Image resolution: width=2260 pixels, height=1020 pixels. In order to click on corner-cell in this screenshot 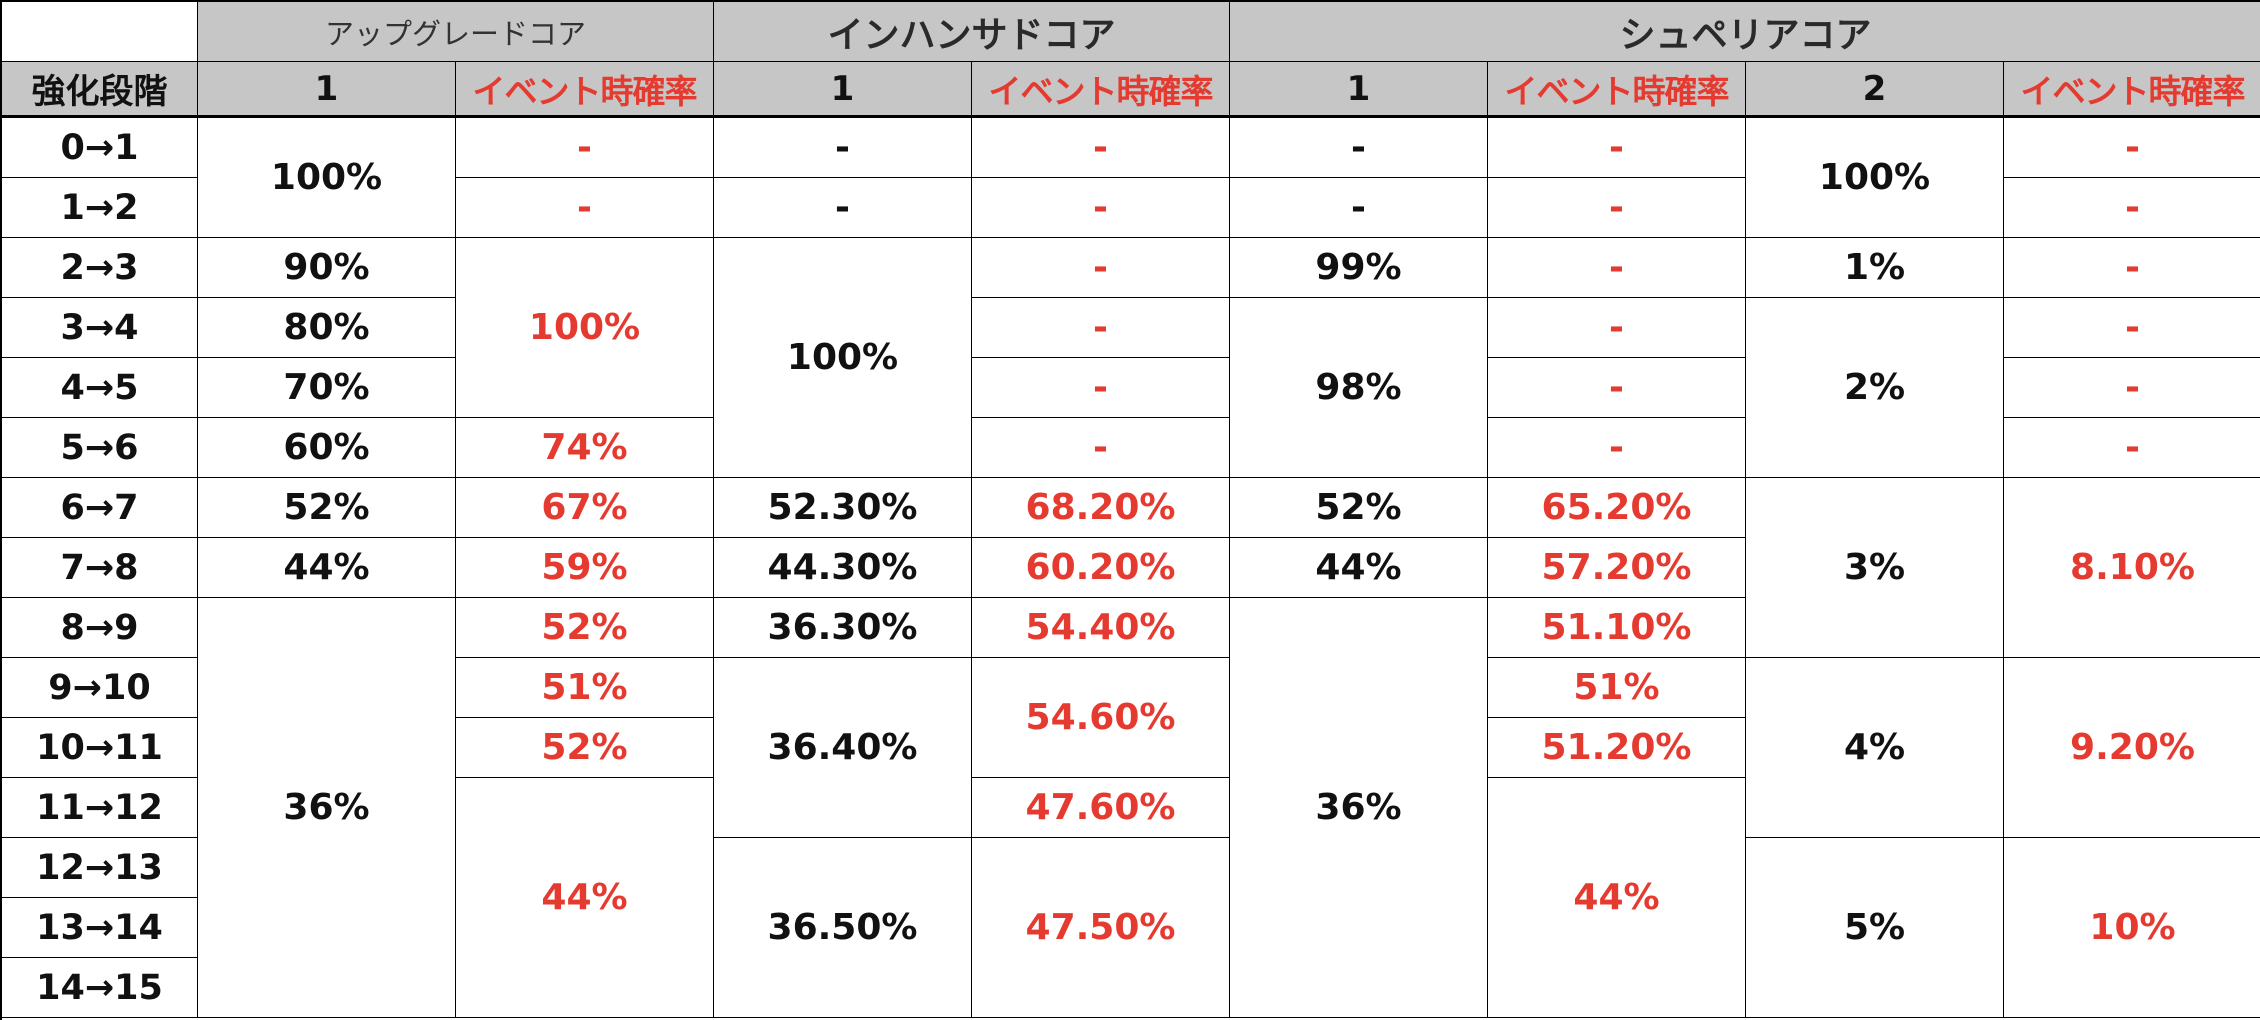, I will do `click(100, 32)`.